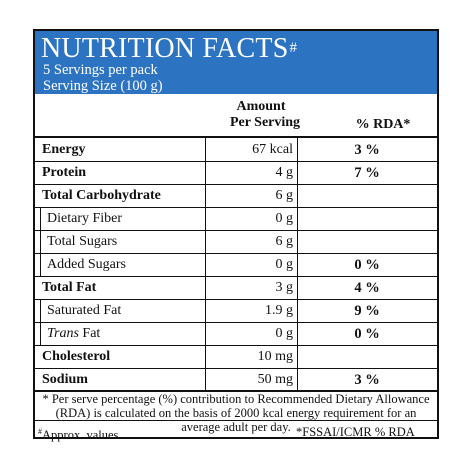 The image size is (470, 470). What do you see at coordinates (236, 427) in the screenshot?
I see `footnote-line3: average adult per day.` at bounding box center [236, 427].